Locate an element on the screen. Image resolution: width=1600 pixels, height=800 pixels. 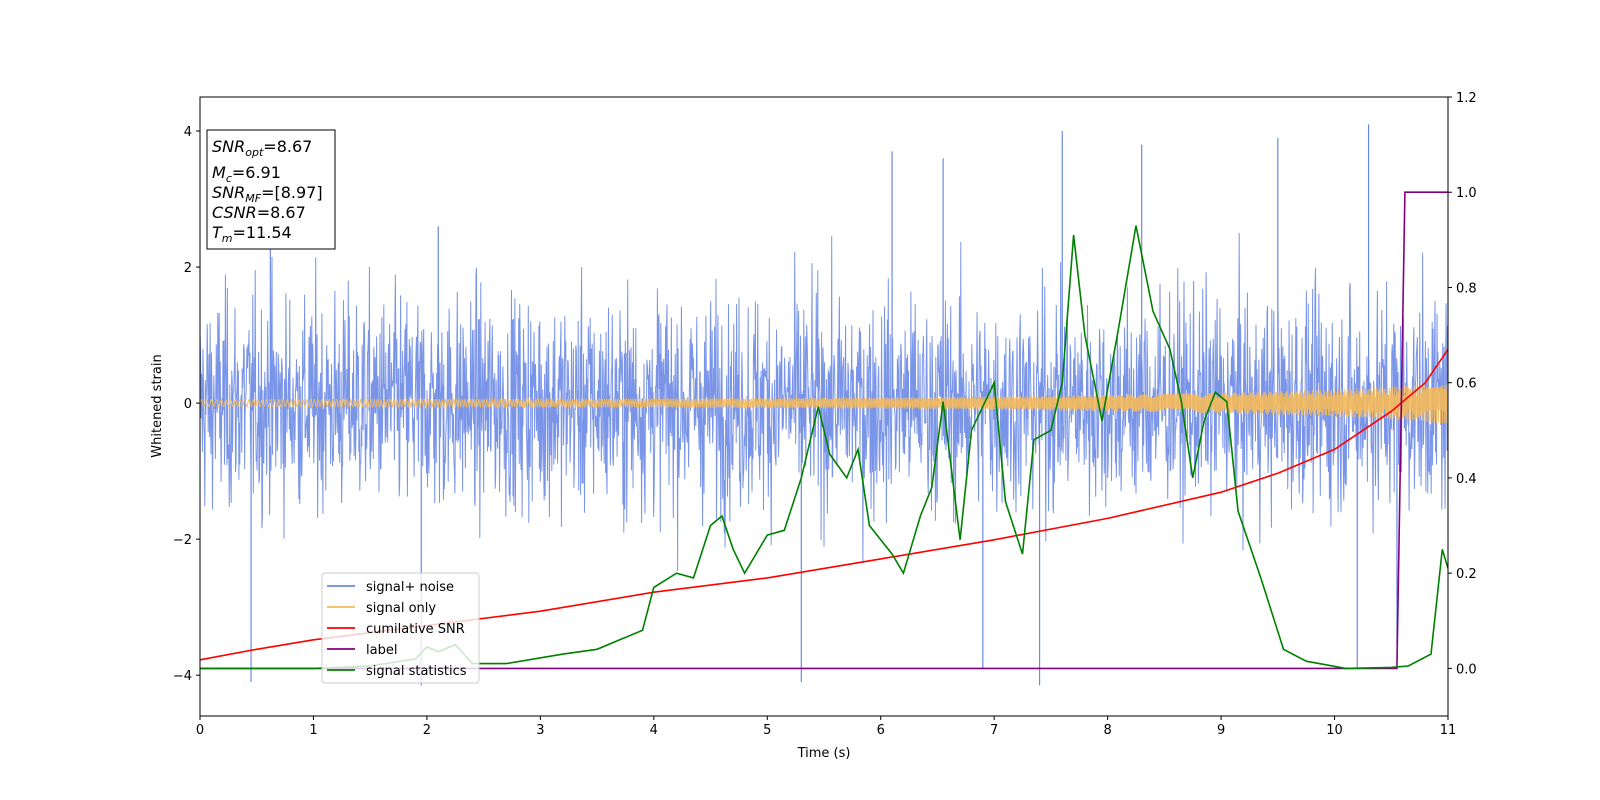
x-tick-label: 7 is located at coordinates (994, 730).